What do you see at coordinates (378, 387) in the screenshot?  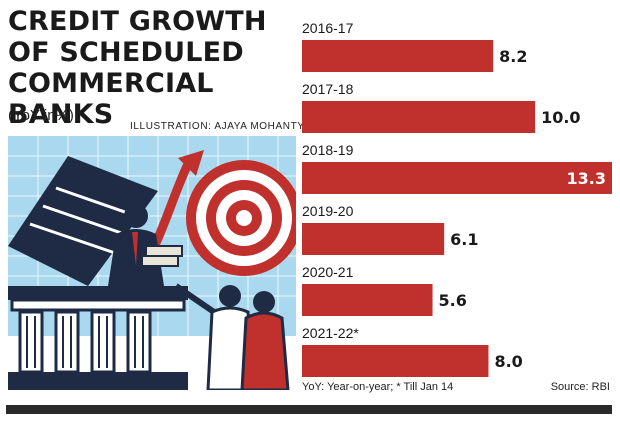 I see `footnote: YoY: Year-on-year; * Till Jan 14` at bounding box center [378, 387].